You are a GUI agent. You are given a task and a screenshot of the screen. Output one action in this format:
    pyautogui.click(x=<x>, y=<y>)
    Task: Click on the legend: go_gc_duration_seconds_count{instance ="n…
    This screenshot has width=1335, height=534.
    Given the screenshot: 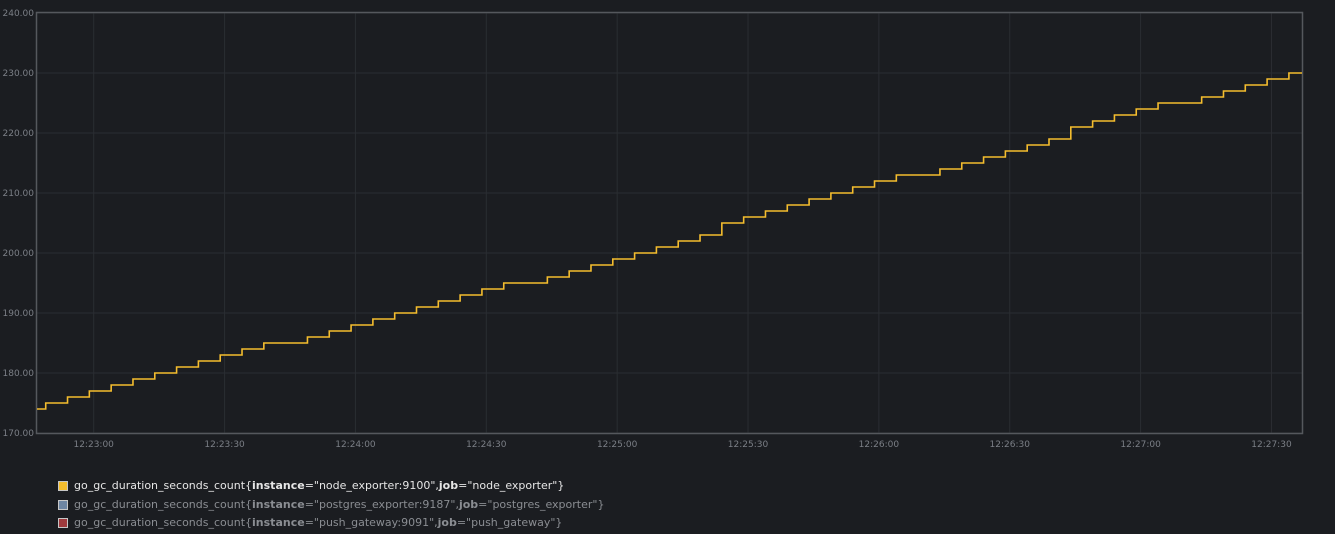 What is the action you would take?
    pyautogui.click(x=331, y=505)
    